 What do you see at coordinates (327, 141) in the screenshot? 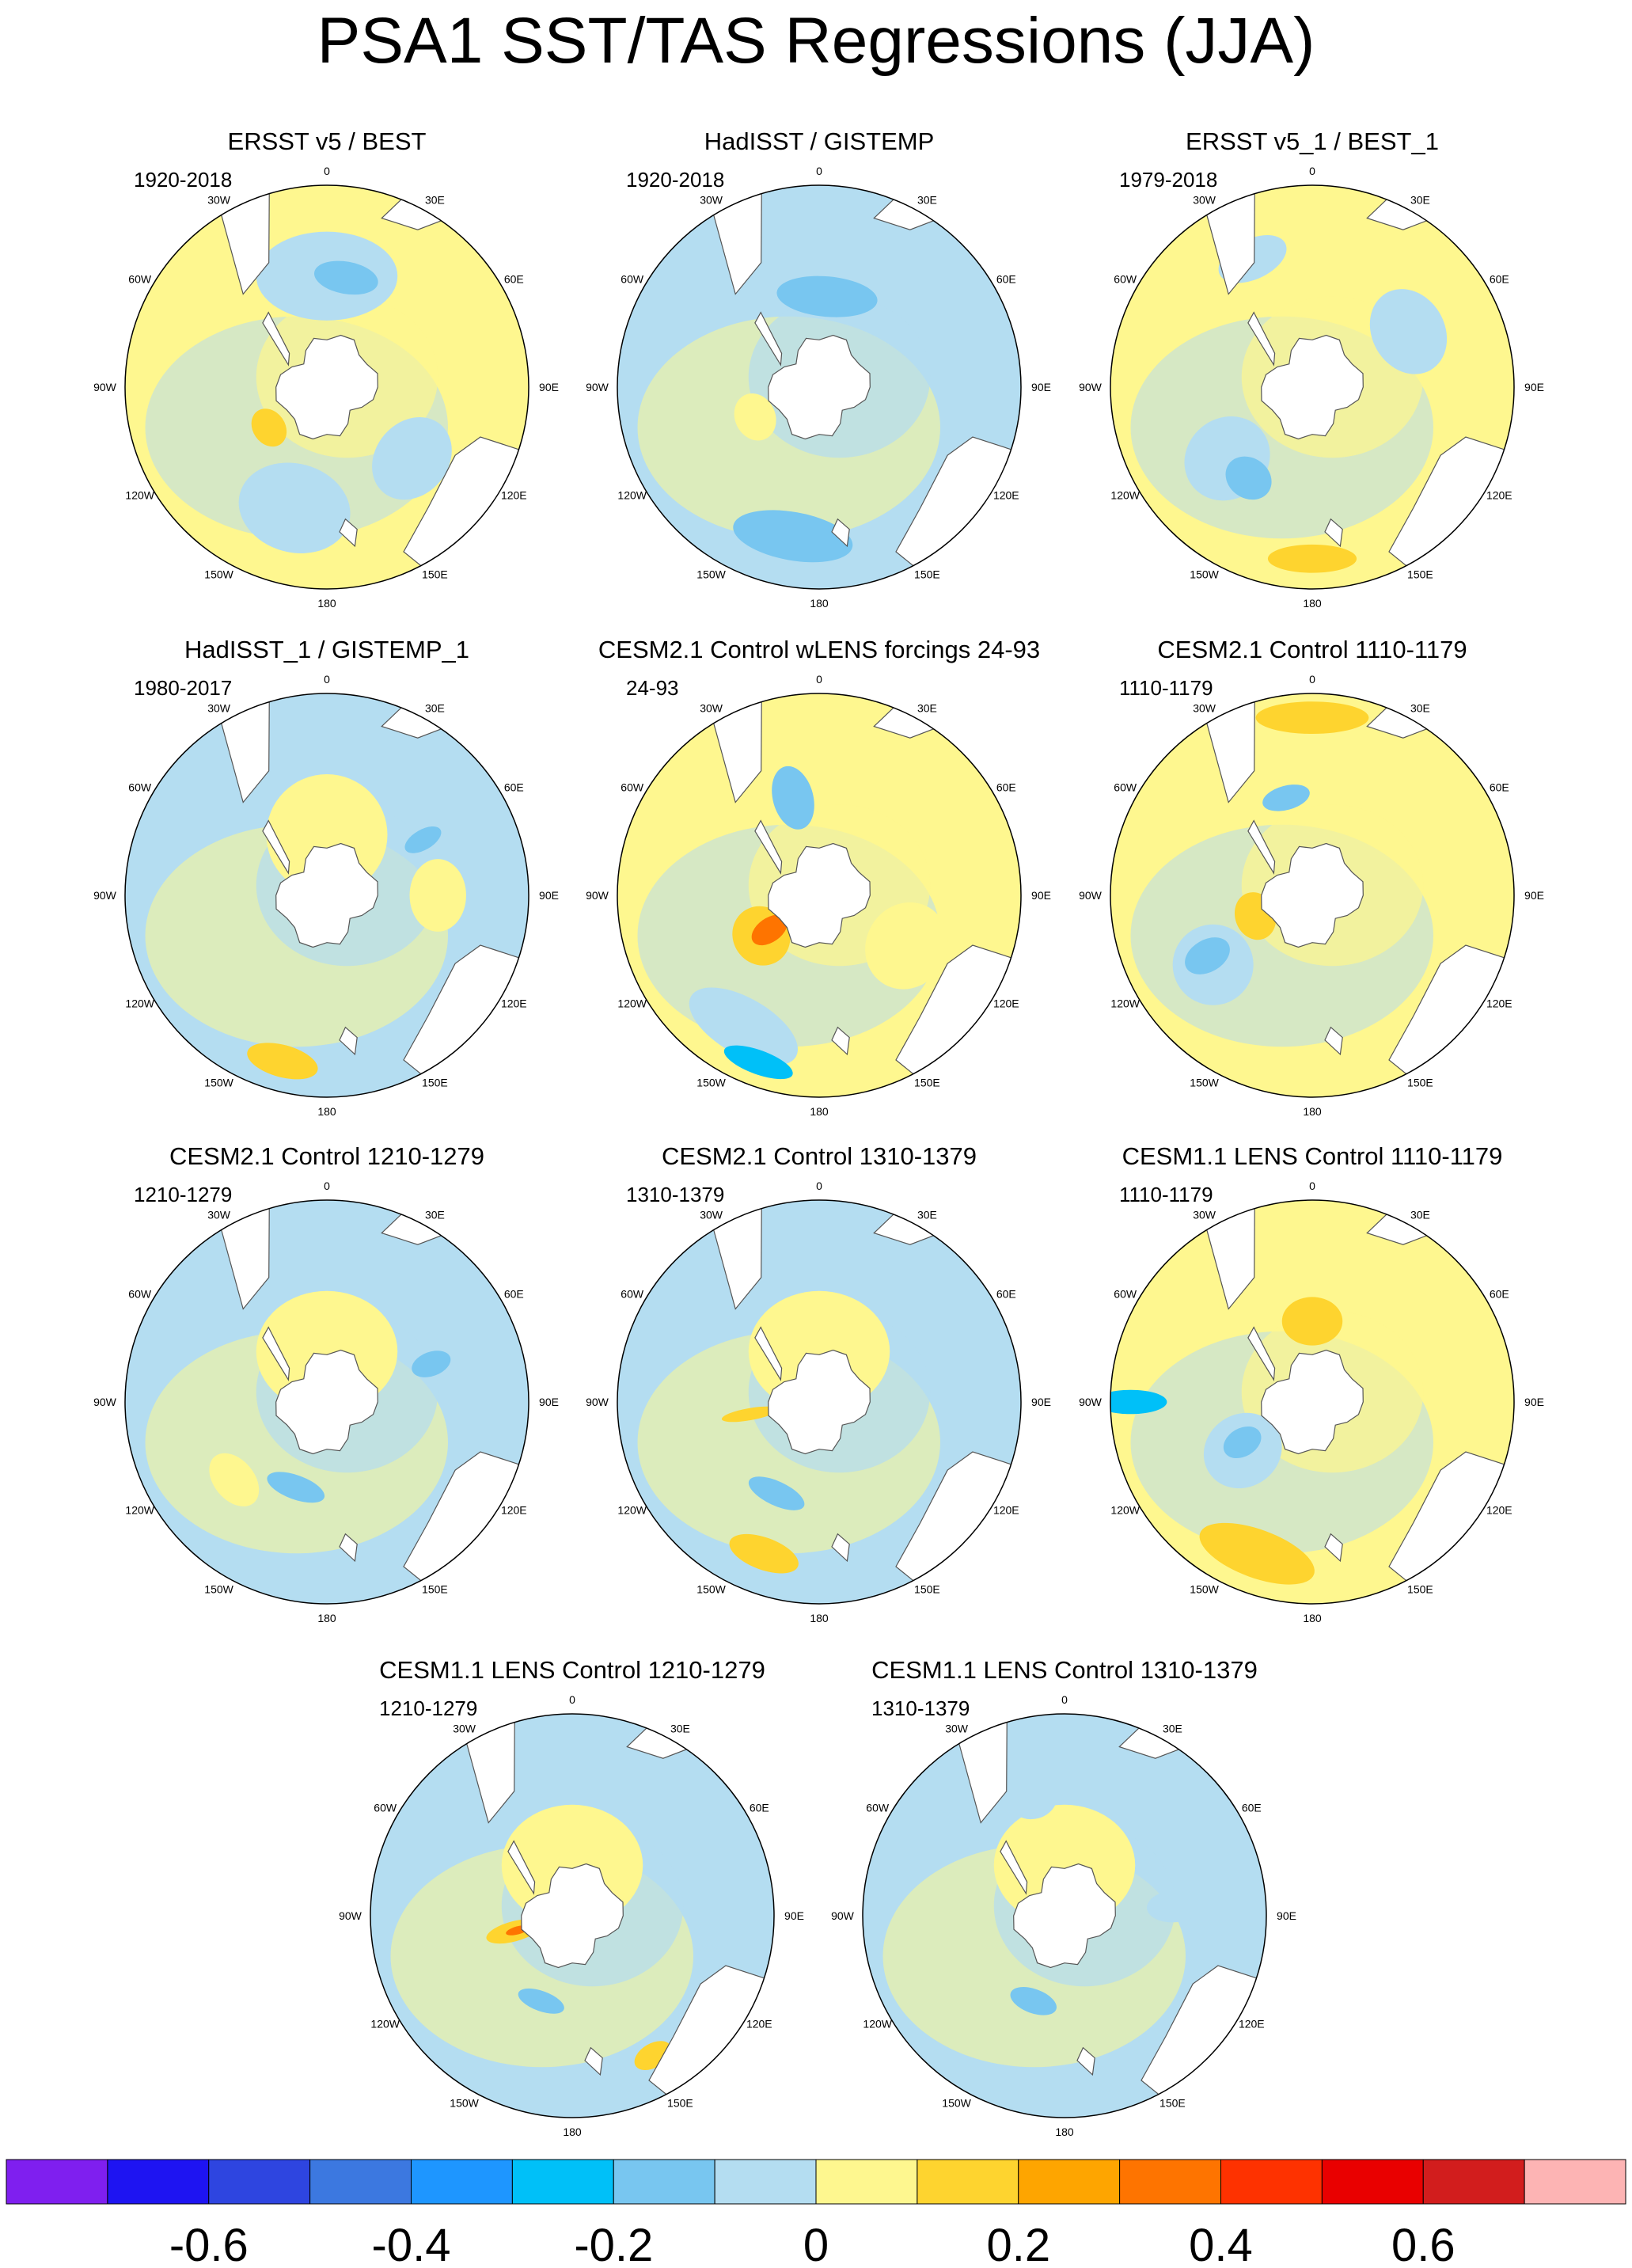
I see `panel-title: ERSST v5 / BEST` at bounding box center [327, 141].